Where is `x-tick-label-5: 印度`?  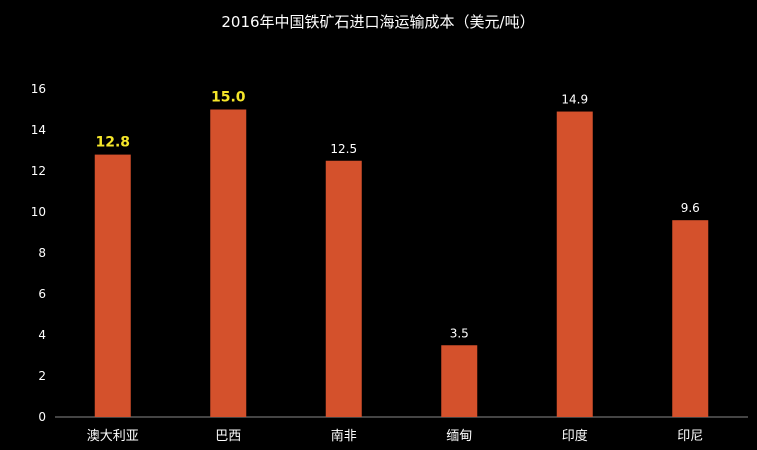
x-tick-label-5: 印度 is located at coordinates (575, 436).